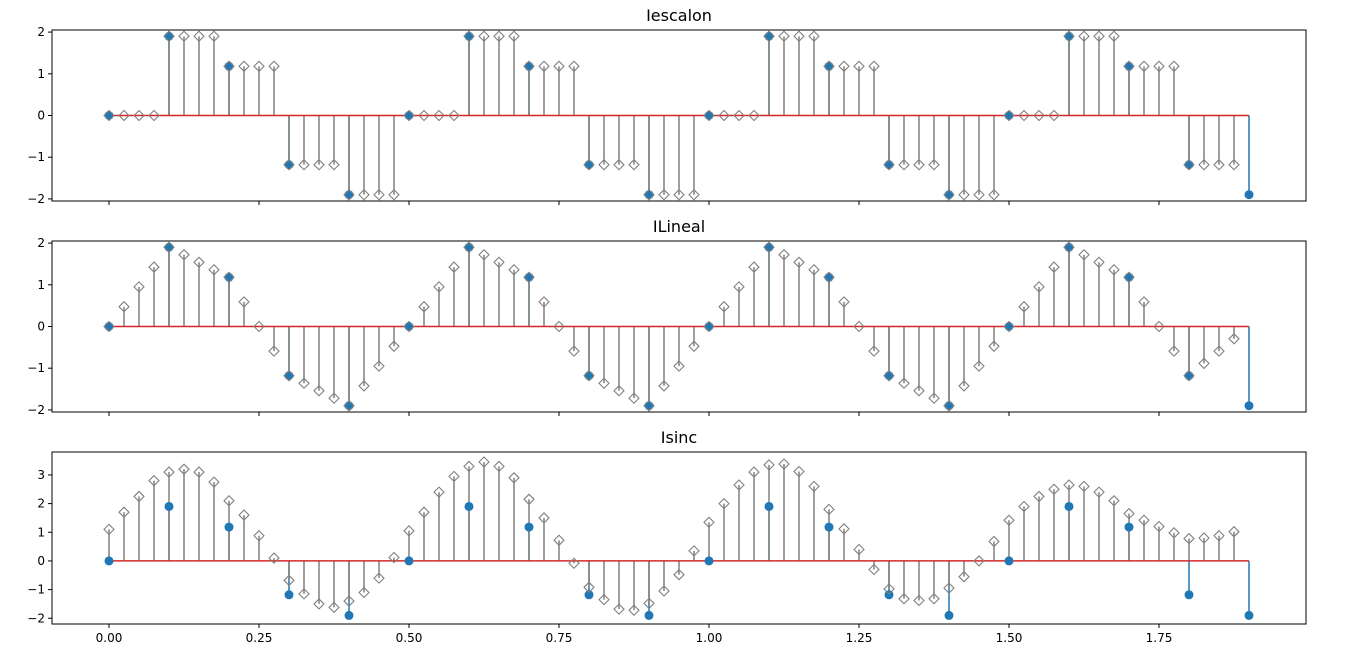 This screenshot has width=1366, height=655. I want to click on x-tick-label: 0.25, so click(259, 638).